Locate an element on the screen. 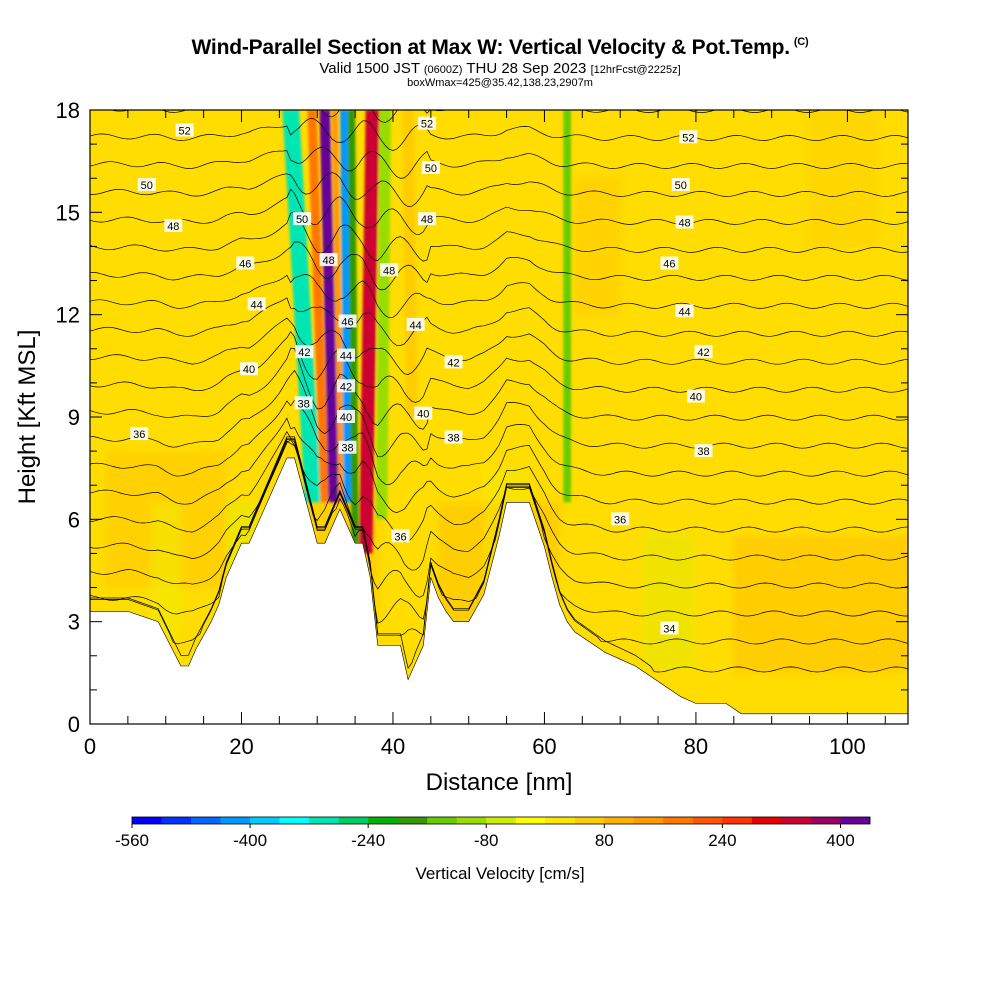 This screenshot has width=1000, height=1000. x-tick-label: 100 is located at coordinates (847, 746).